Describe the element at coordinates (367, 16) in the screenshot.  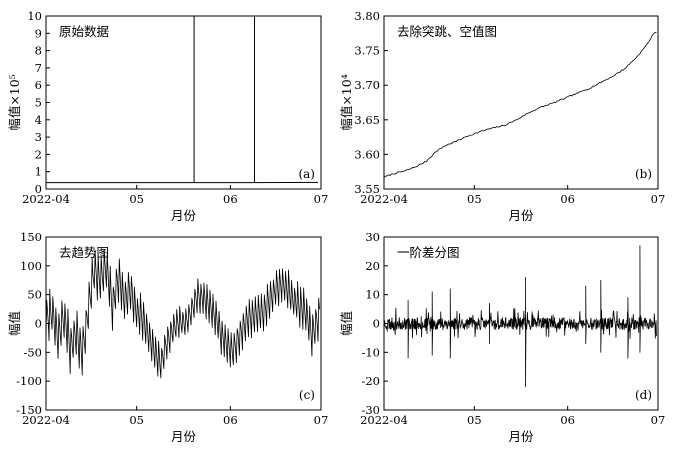
I see `y-tick-label: 3.80` at that location.